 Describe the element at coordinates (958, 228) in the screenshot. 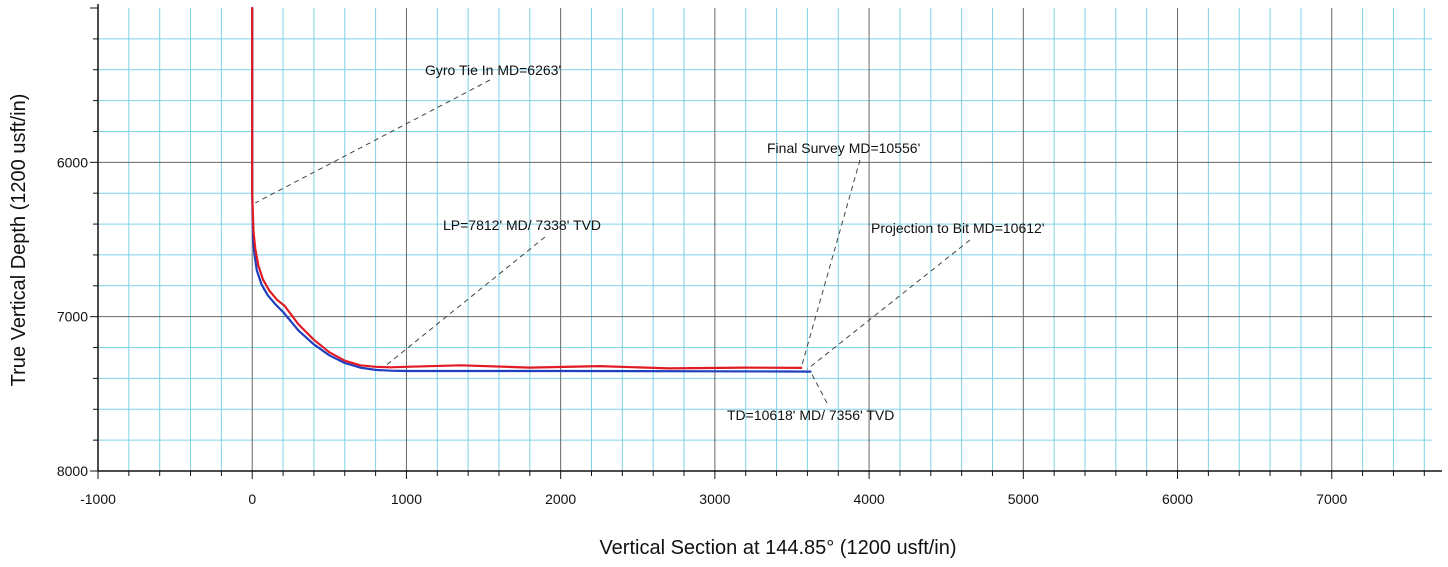

I see `annotation-label: Projection to Bit MD=10612'` at that location.